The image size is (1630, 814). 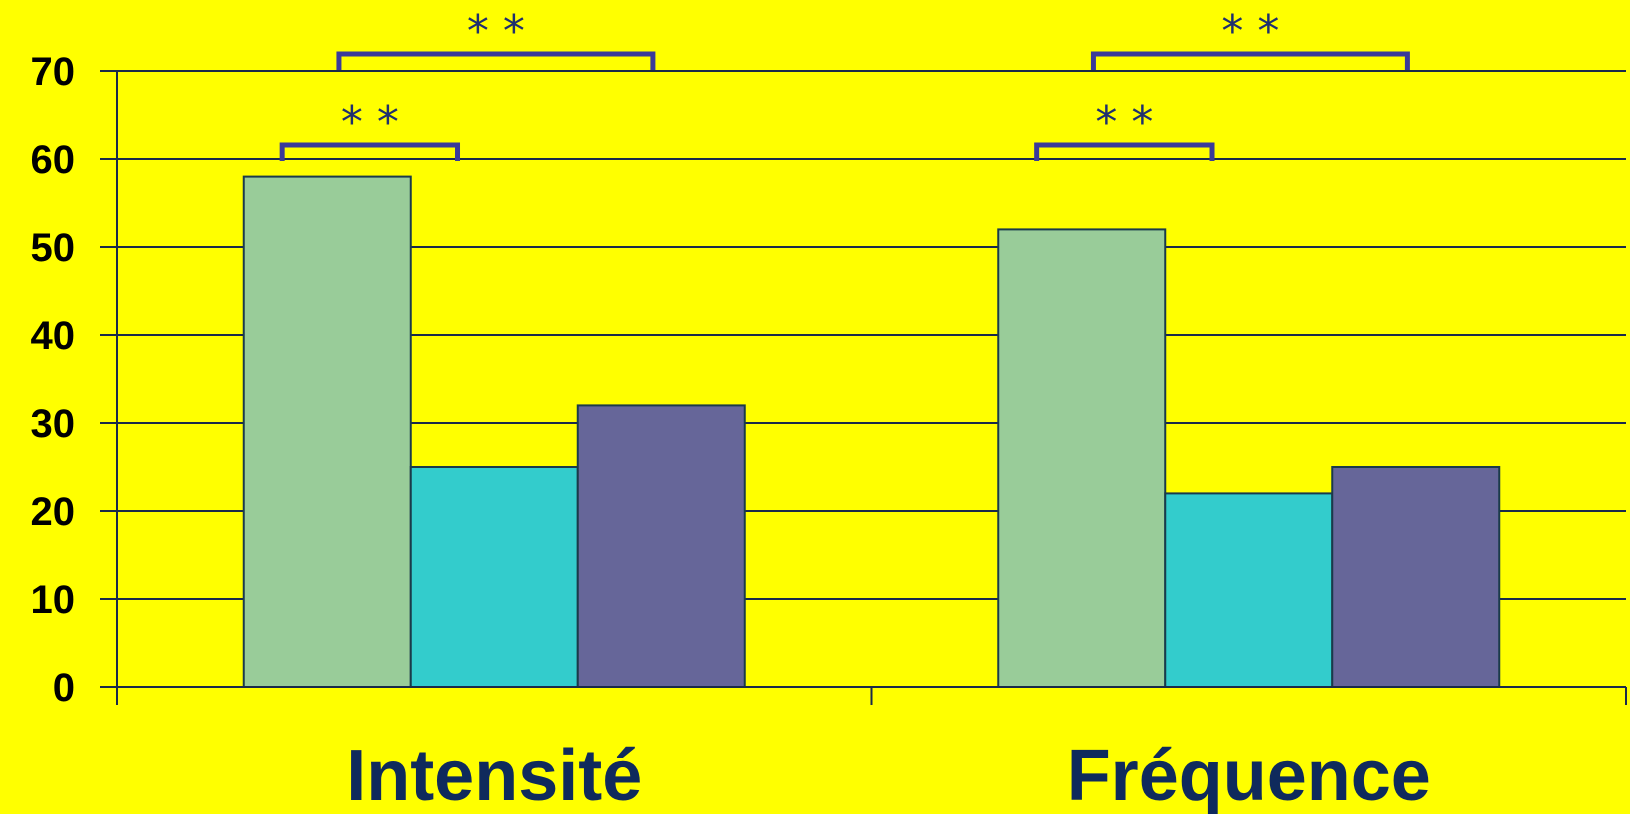 What do you see at coordinates (1249, 775) in the screenshot?
I see `category-label: Fréquence` at bounding box center [1249, 775].